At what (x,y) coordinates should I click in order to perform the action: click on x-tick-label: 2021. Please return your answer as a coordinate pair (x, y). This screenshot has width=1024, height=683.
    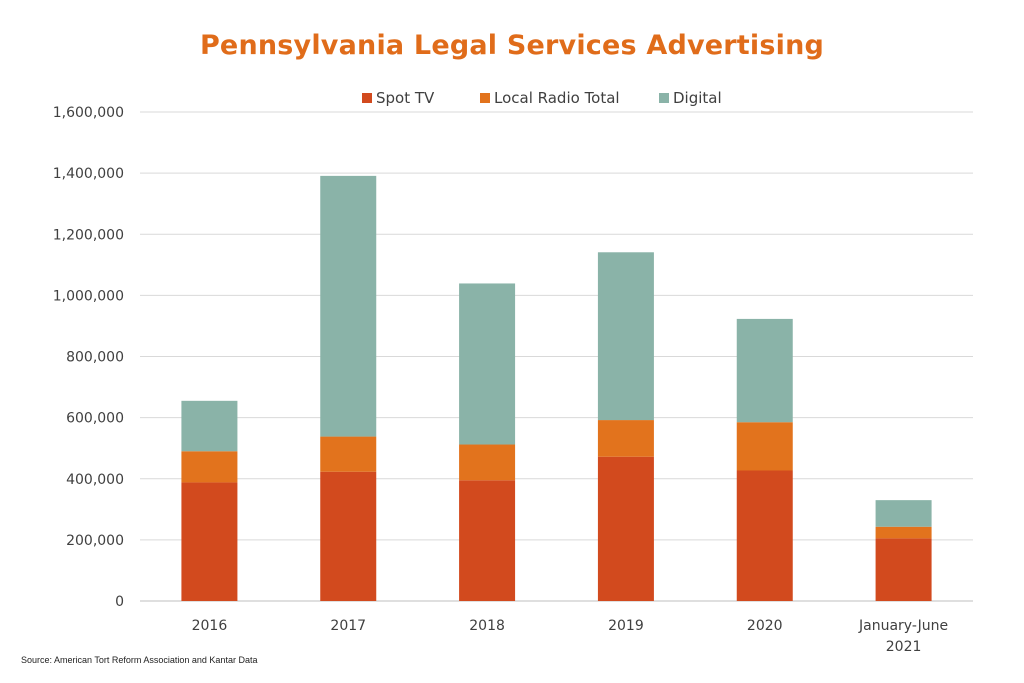
    Looking at the image, I should click on (904, 647).